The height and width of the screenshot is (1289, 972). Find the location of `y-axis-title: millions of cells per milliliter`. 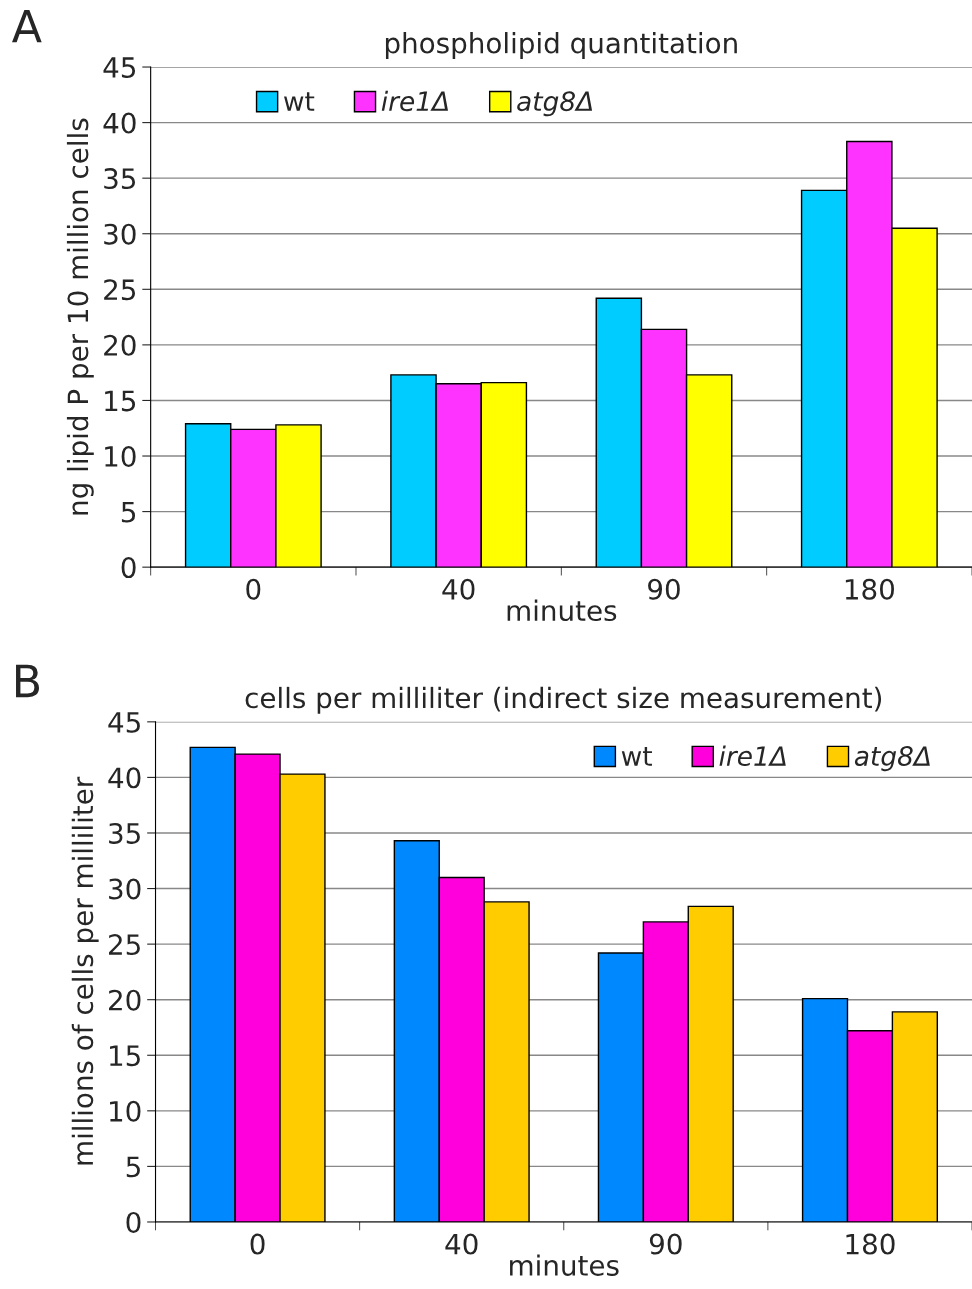

y-axis-title: millions of cells per milliliter is located at coordinates (85, 970).